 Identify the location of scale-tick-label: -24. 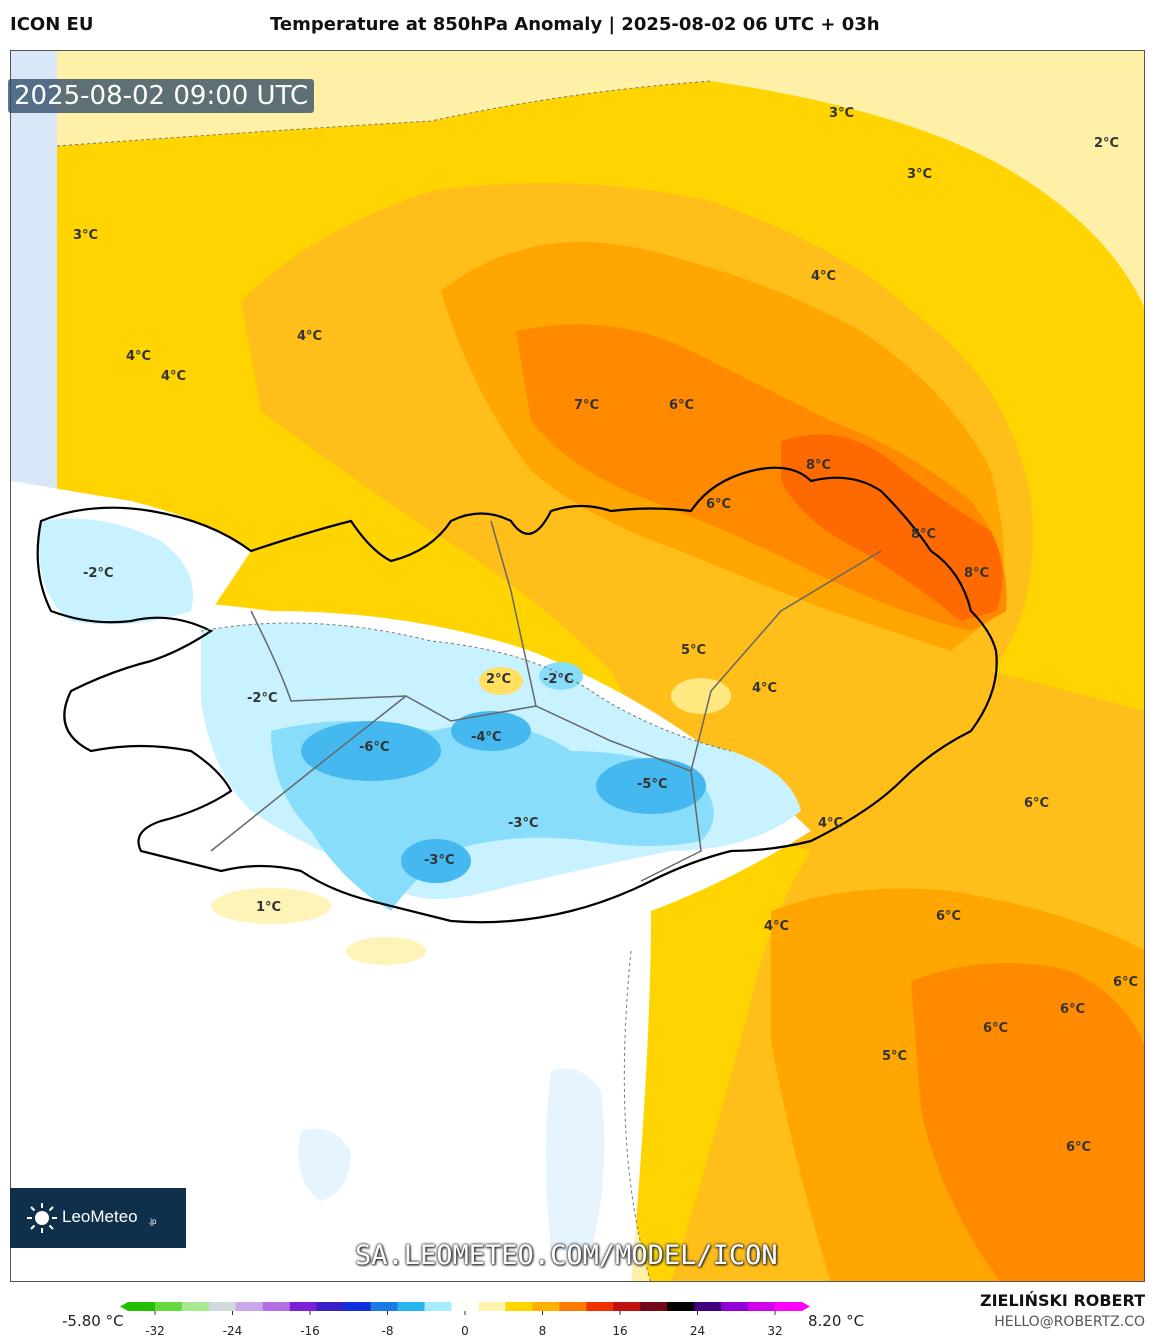
(233, 1331).